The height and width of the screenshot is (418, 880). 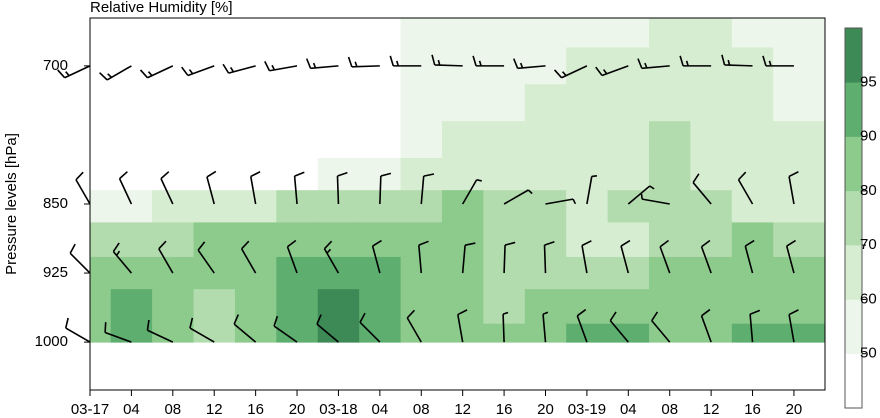 I want to click on colorbar-band, so click(x=853, y=327).